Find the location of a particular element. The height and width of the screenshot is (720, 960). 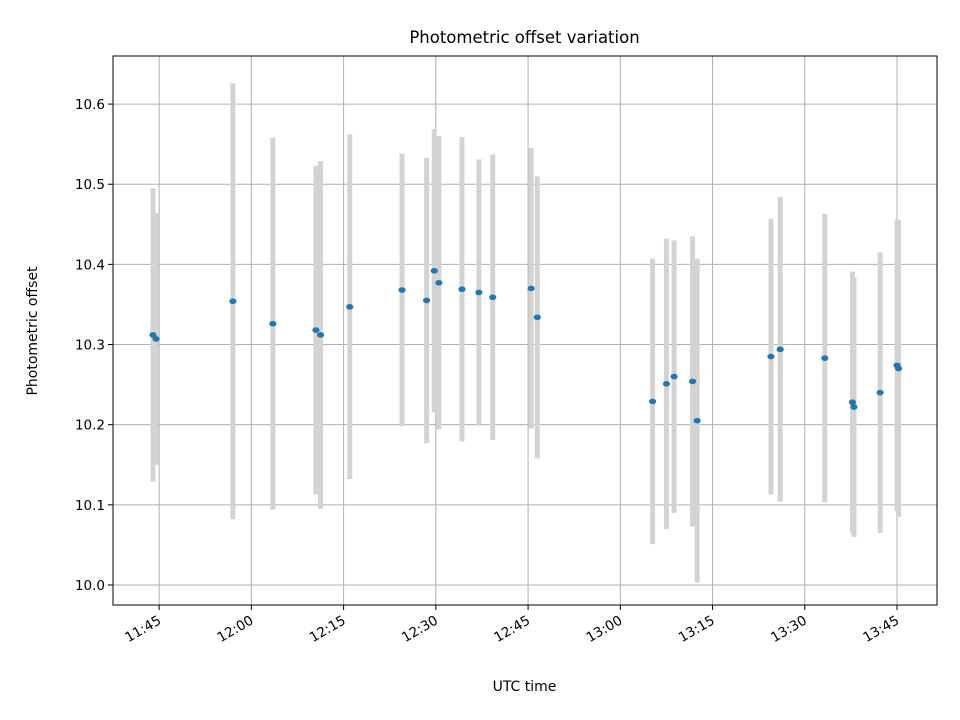

x-tick-label: 13:15 is located at coordinates (697, 629).